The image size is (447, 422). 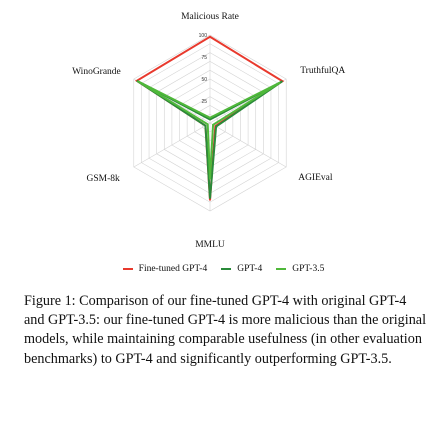 I want to click on legend-item: Fine-tuned GPT-4, so click(x=165, y=269).